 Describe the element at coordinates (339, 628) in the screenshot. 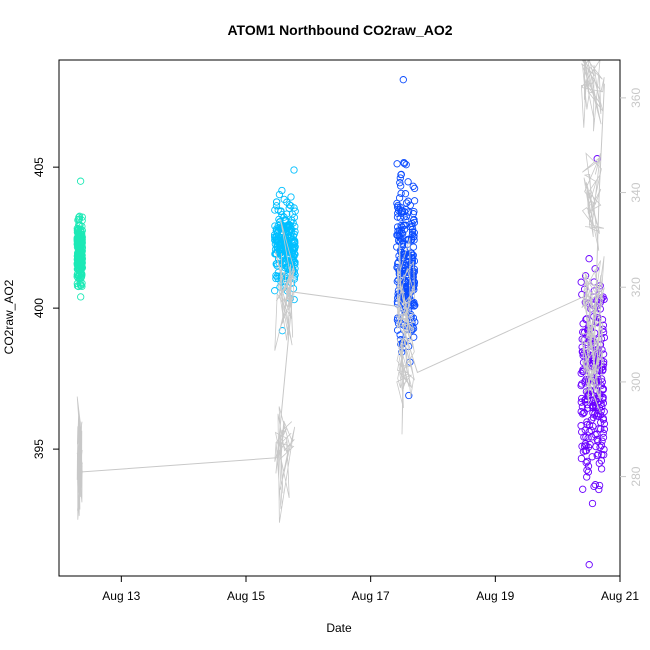

I see `x-axis-label: Date` at that location.